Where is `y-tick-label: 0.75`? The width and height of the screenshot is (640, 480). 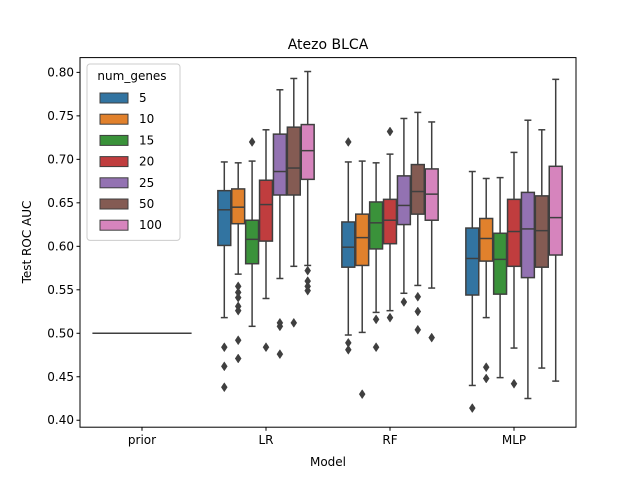 y-tick-label: 0.75 is located at coordinates (60, 116).